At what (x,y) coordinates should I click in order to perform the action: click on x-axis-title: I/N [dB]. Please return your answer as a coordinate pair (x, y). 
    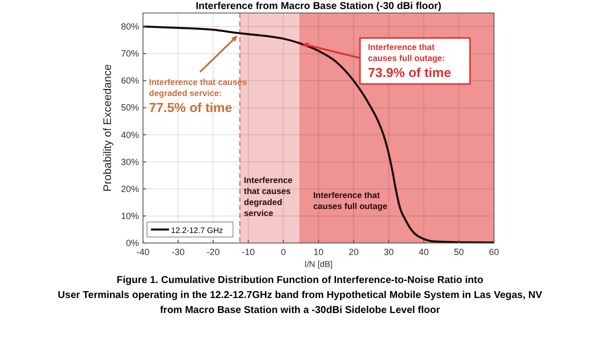
    Looking at the image, I should click on (318, 264).